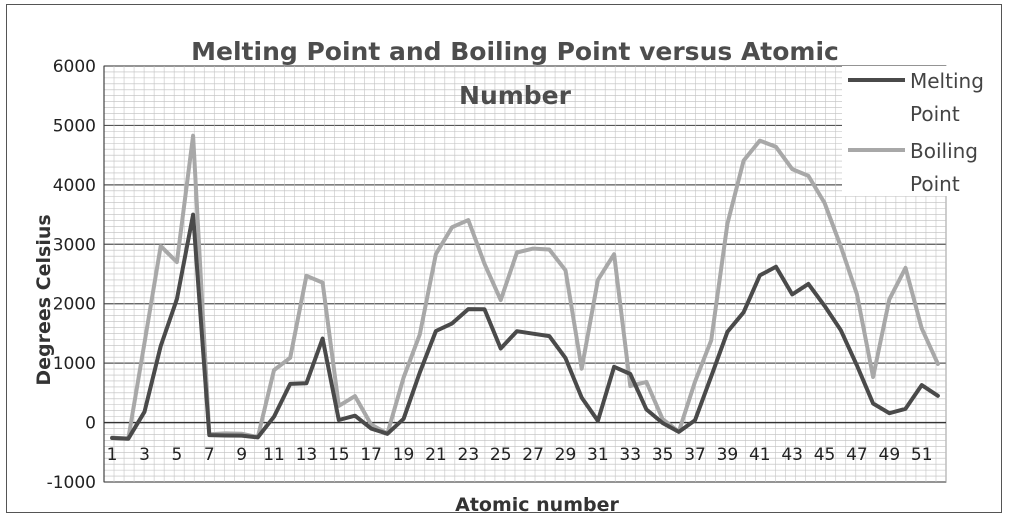  What do you see at coordinates (44, 299) in the screenshot?
I see `y-axis-label: Degrees Celsius` at bounding box center [44, 299].